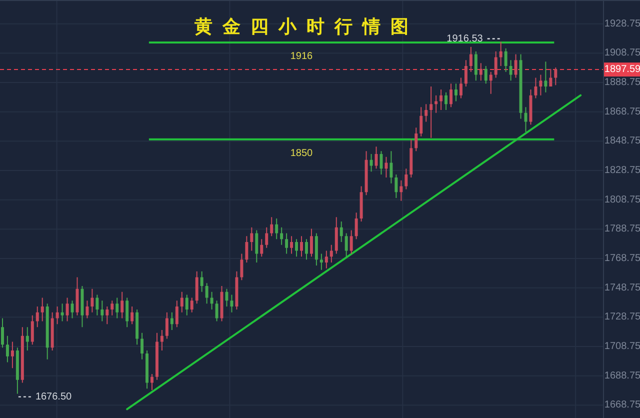 This screenshot has width=640, height=418. Describe the element at coordinates (622, 112) in the screenshot. I see `y-tick-label: 1868.75` at that location.